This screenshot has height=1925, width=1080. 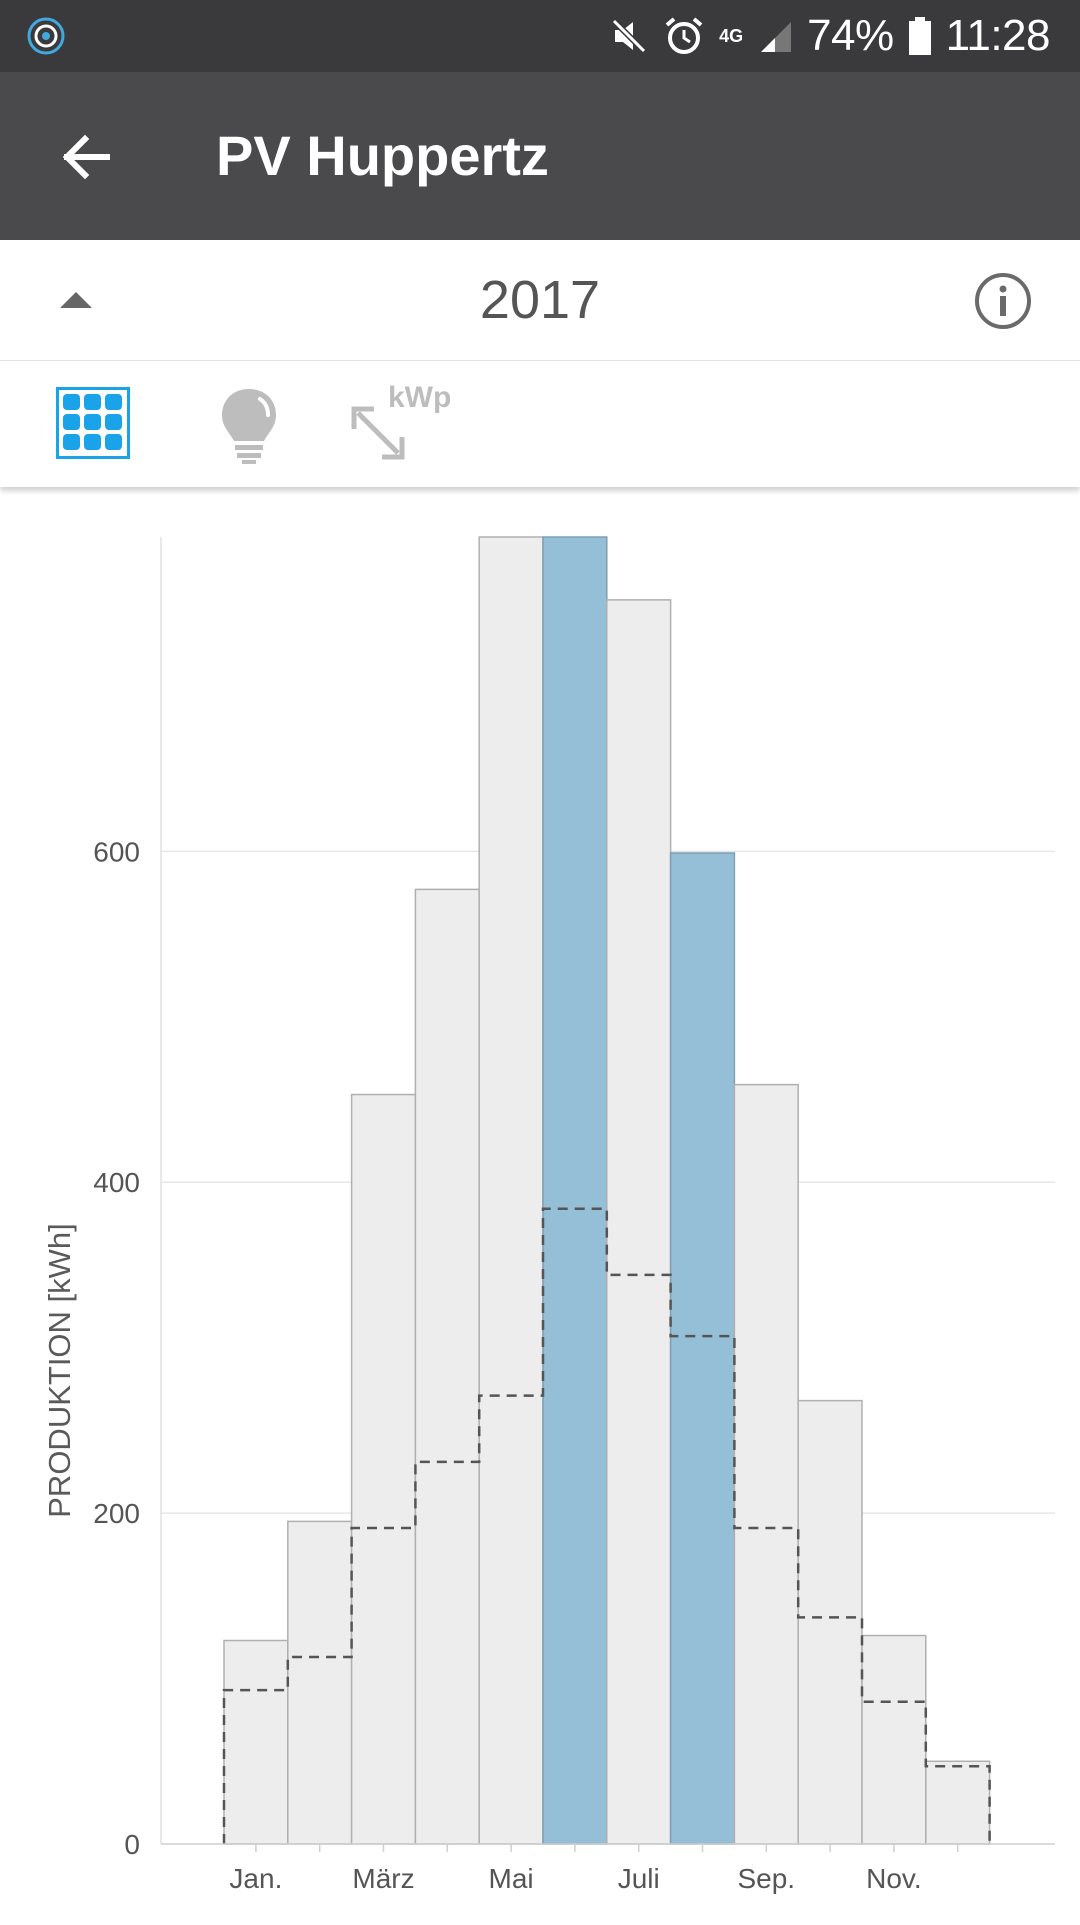 I want to click on light-bulb-icon, so click(x=249, y=426).